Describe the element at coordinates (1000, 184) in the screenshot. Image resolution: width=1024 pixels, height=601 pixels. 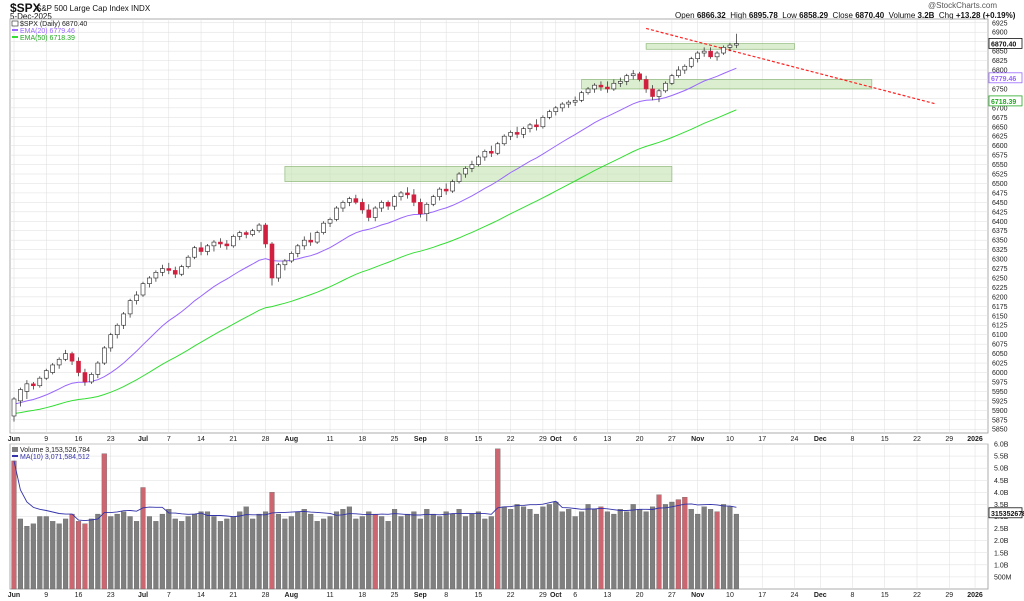
I see `price-tick-label: 6500` at that location.